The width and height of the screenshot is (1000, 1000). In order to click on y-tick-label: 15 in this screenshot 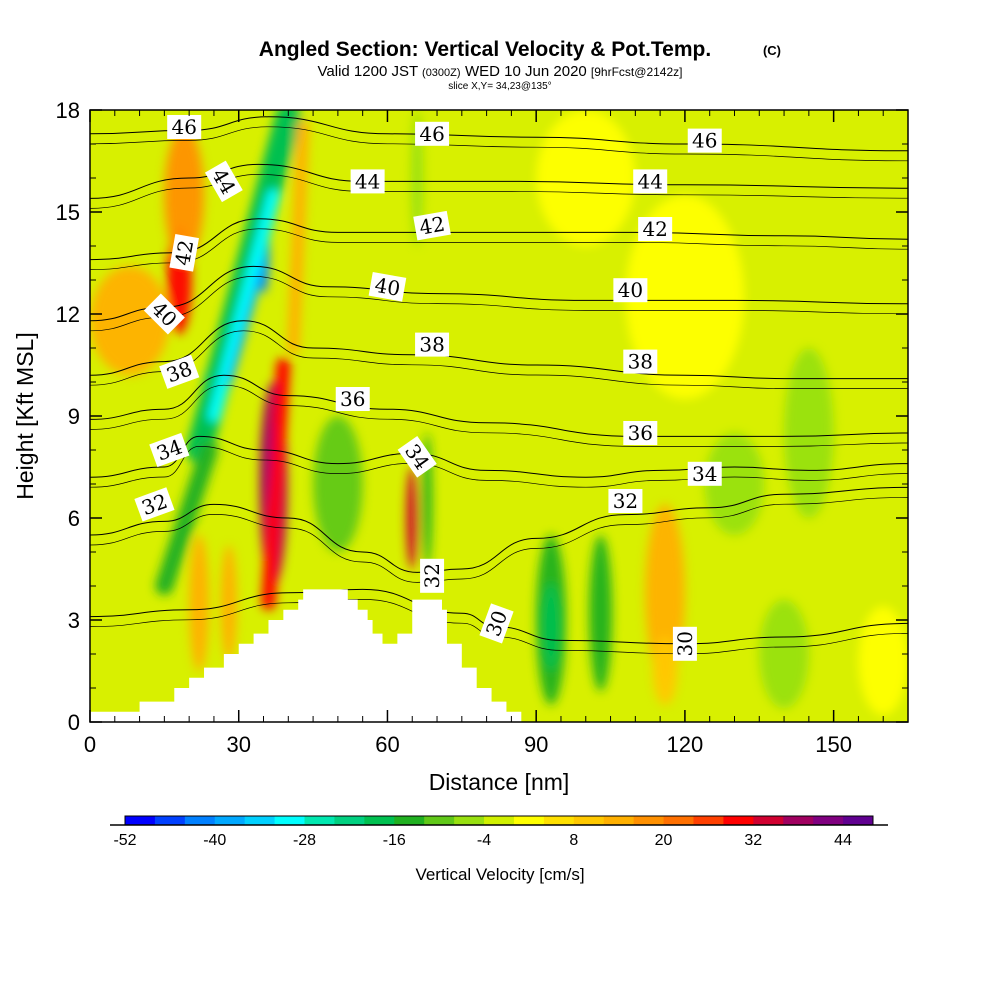, I will do `click(68, 212)`.